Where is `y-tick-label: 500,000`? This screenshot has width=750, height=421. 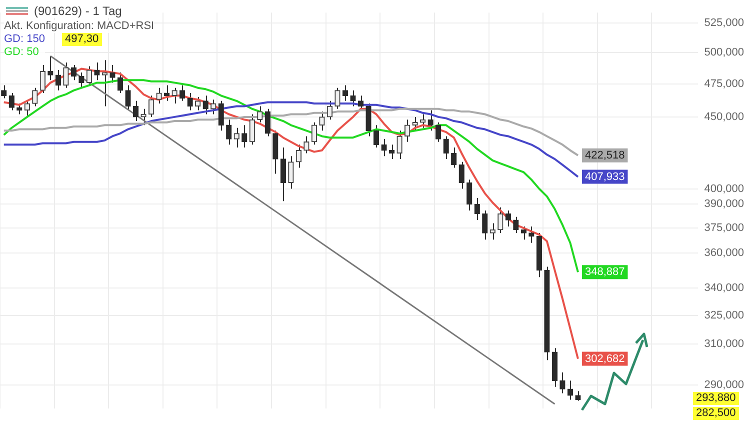
y-tick-label: 500,000 is located at coordinates (724, 52).